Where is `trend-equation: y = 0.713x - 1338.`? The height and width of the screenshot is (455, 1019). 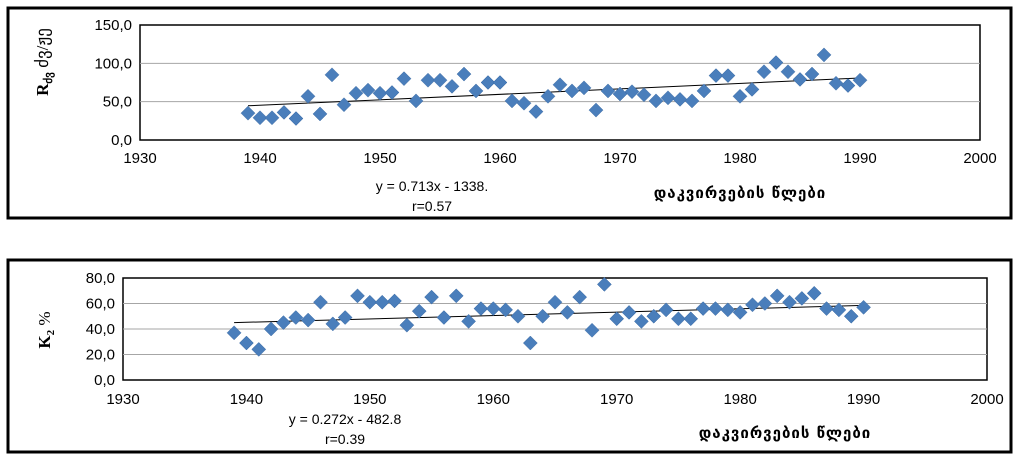
trend-equation: y = 0.713x - 1338. is located at coordinates (432, 186).